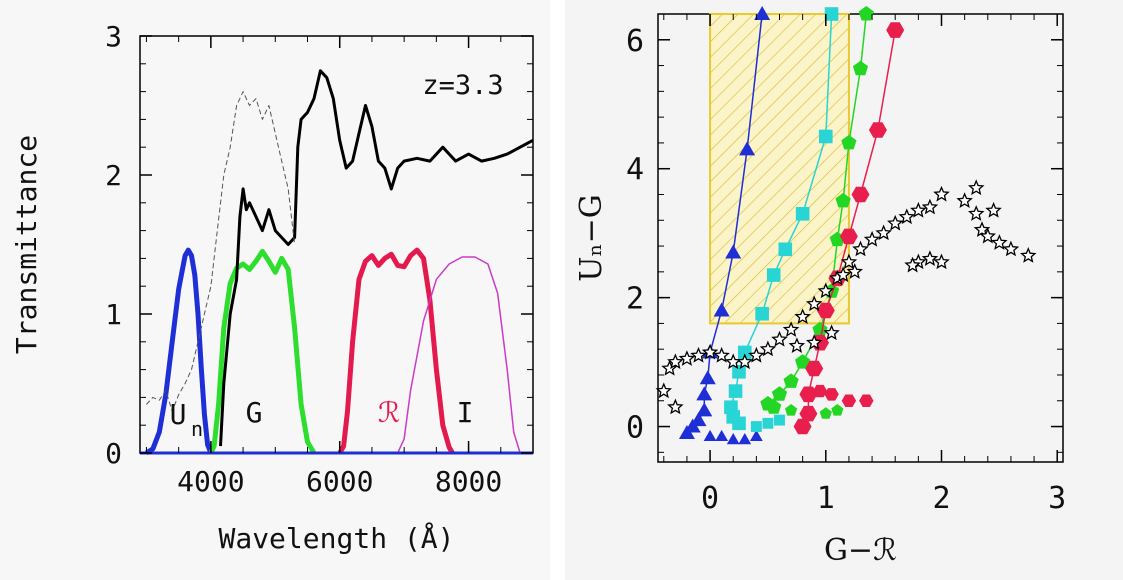  I want to click on y-axis-label: Transmittance, so click(26, 244).